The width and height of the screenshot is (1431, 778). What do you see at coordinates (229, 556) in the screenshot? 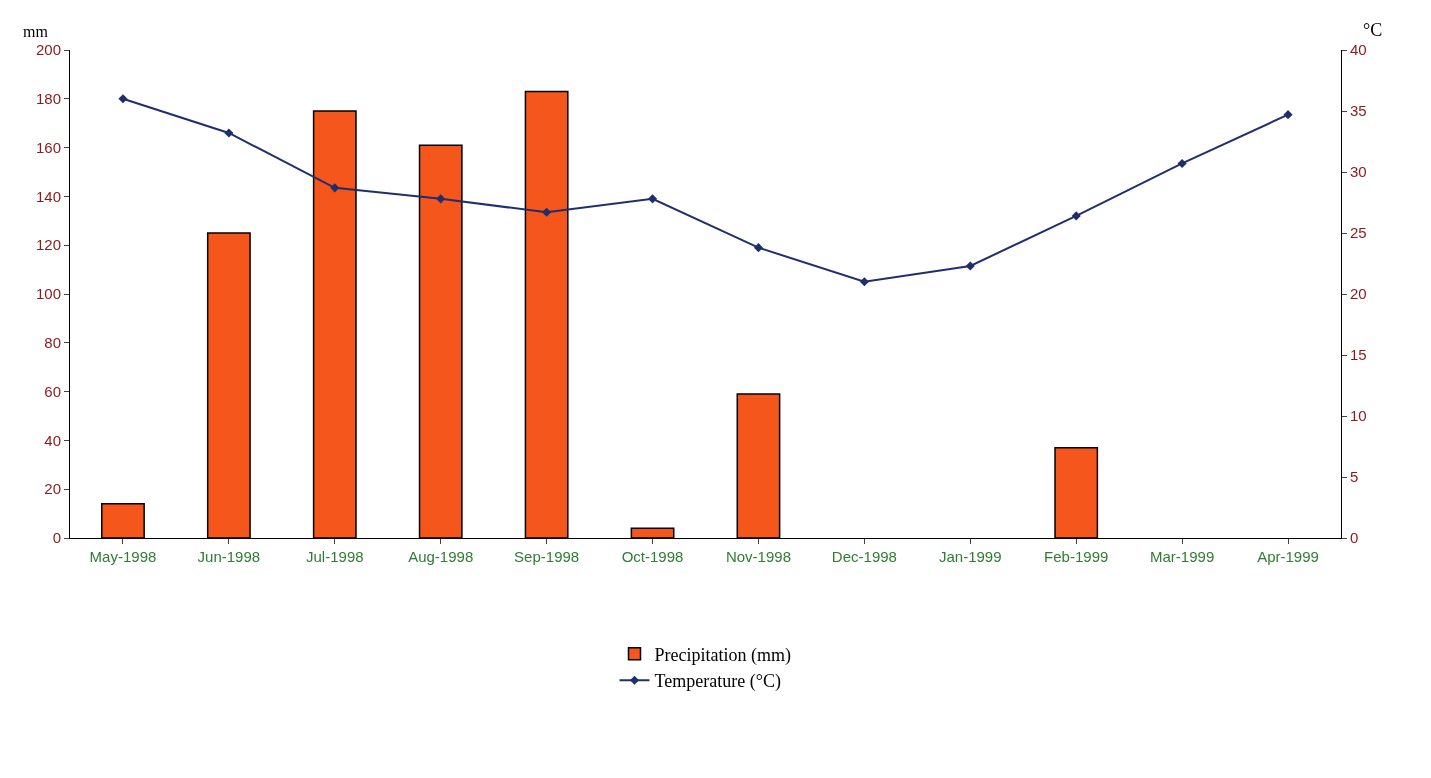
I see `x-tick-label: Jun-1998` at bounding box center [229, 556].